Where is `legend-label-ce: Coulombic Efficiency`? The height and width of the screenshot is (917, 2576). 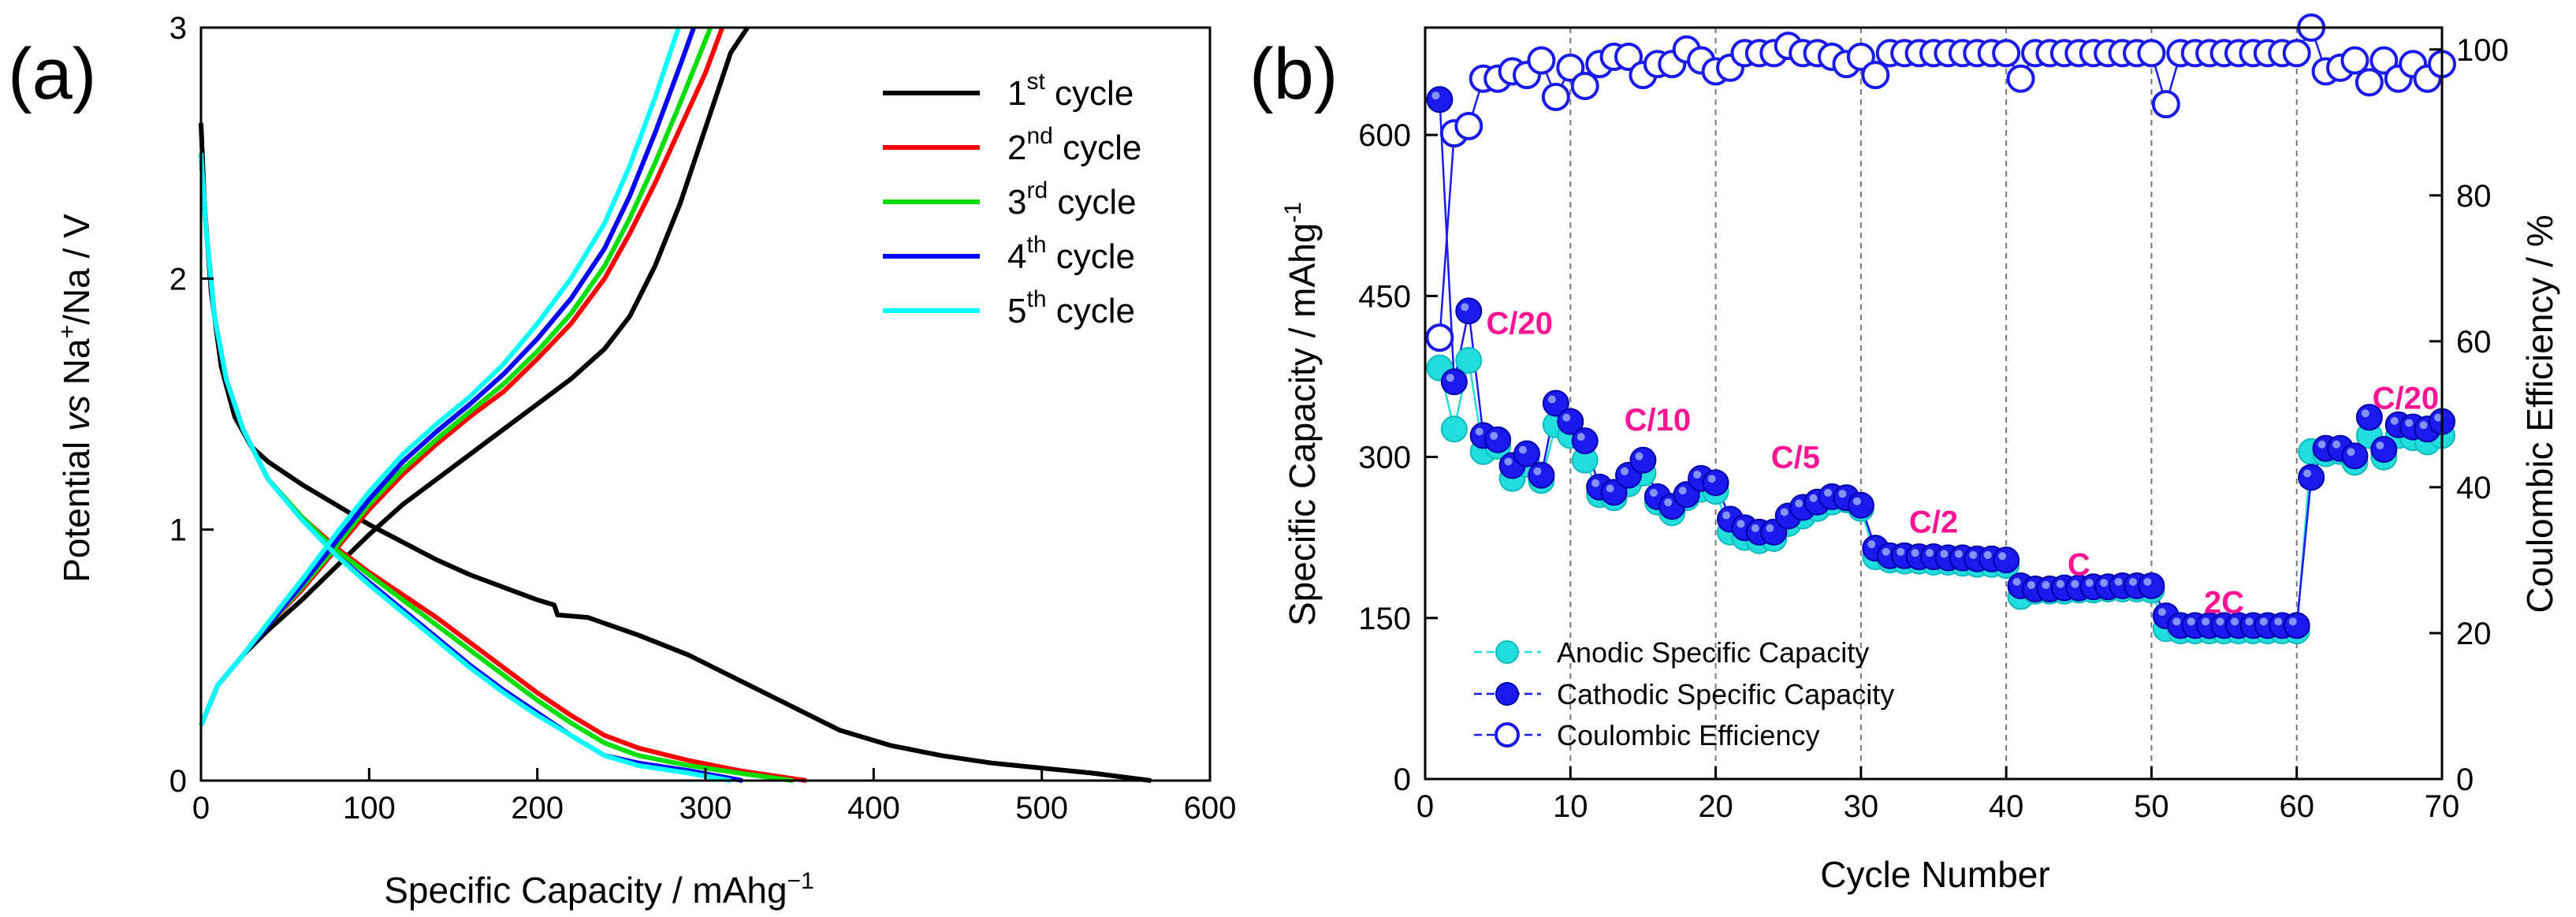 legend-label-ce: Coulombic Efficiency is located at coordinates (1688, 735).